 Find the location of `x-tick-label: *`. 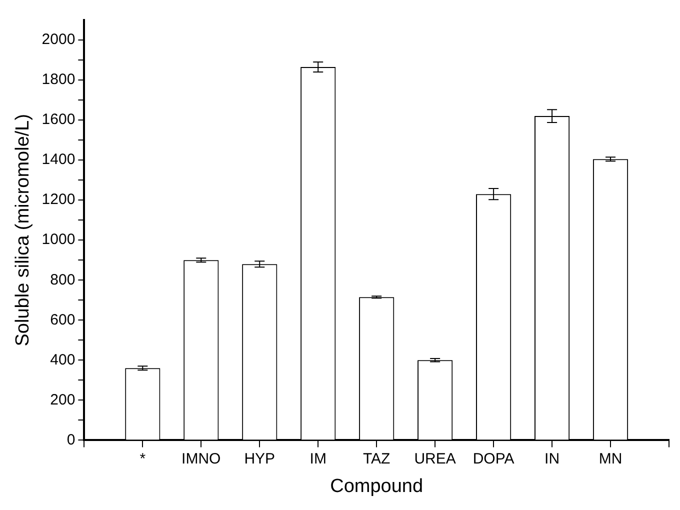

x-tick-label: * is located at coordinates (143, 459).